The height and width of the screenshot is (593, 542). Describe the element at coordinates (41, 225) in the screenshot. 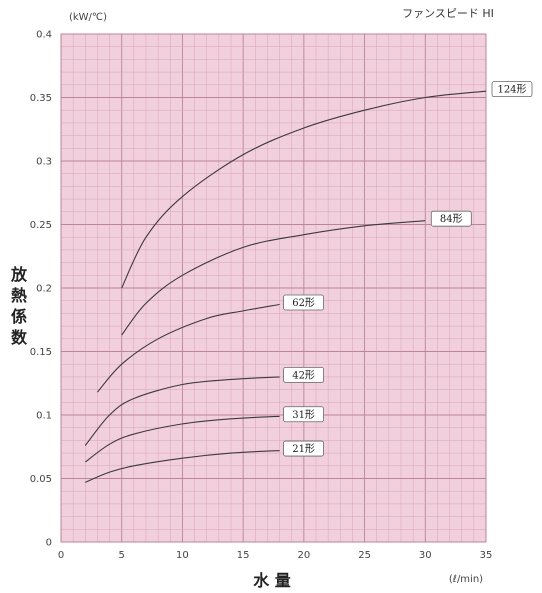

I see `y-tick-label: 0.25` at that location.